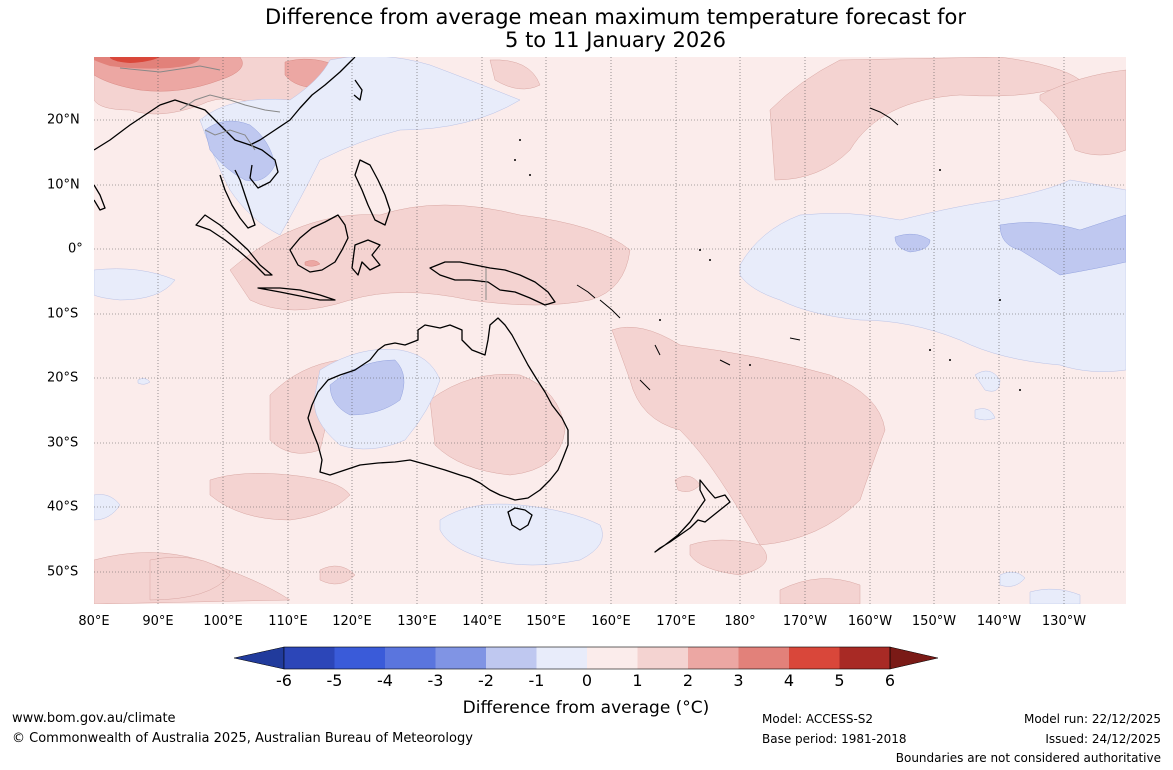 The height and width of the screenshot is (770, 1173). I want to click on lon-label: 140°E, so click(482, 621).